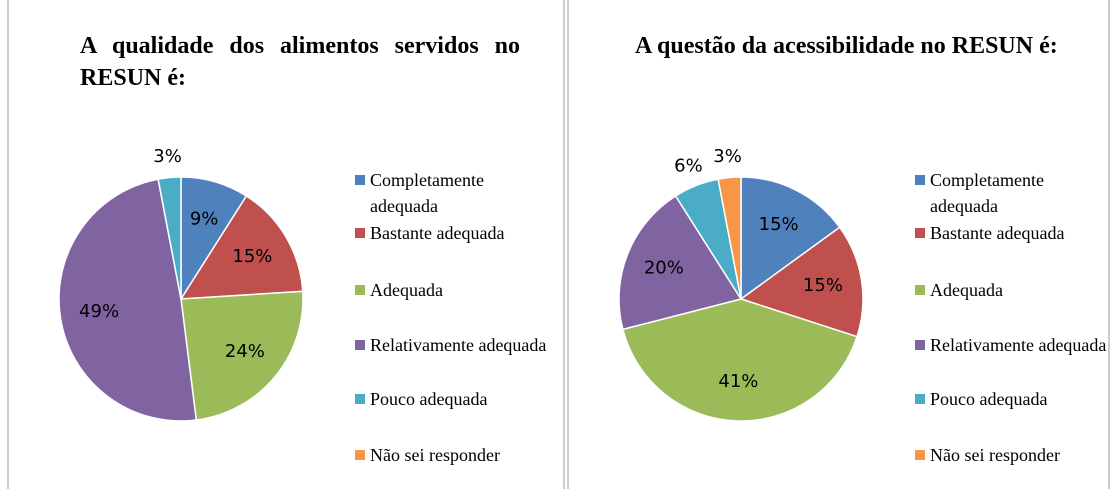  I want to click on data-label: 6%, so click(688, 165).